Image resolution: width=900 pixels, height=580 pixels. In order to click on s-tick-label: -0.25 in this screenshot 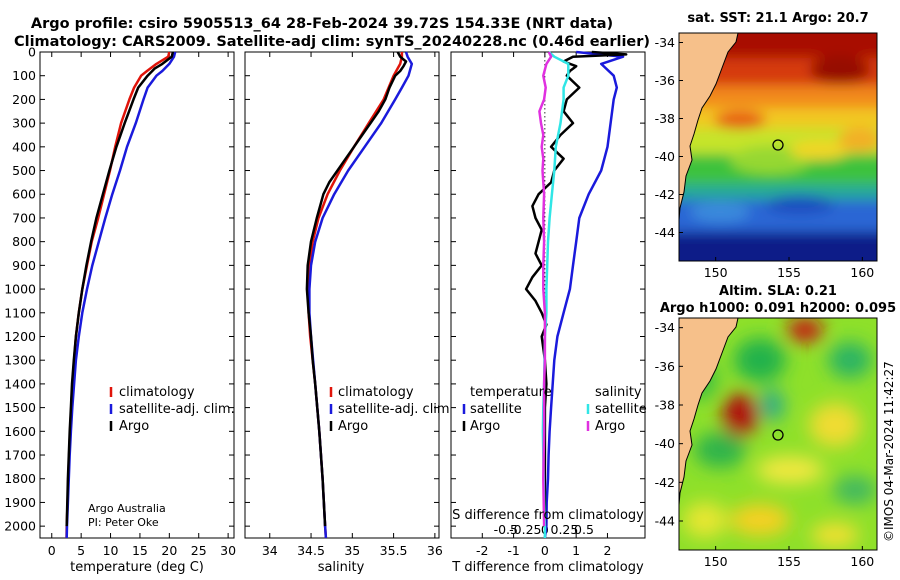, I will do `click(525, 529)`.